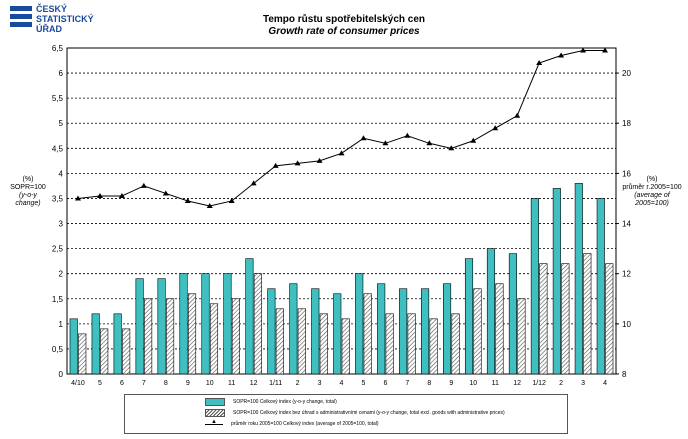  Describe the element at coordinates (58, 98) in the screenshot. I see `y-left-tick-label: 5,5` at that location.